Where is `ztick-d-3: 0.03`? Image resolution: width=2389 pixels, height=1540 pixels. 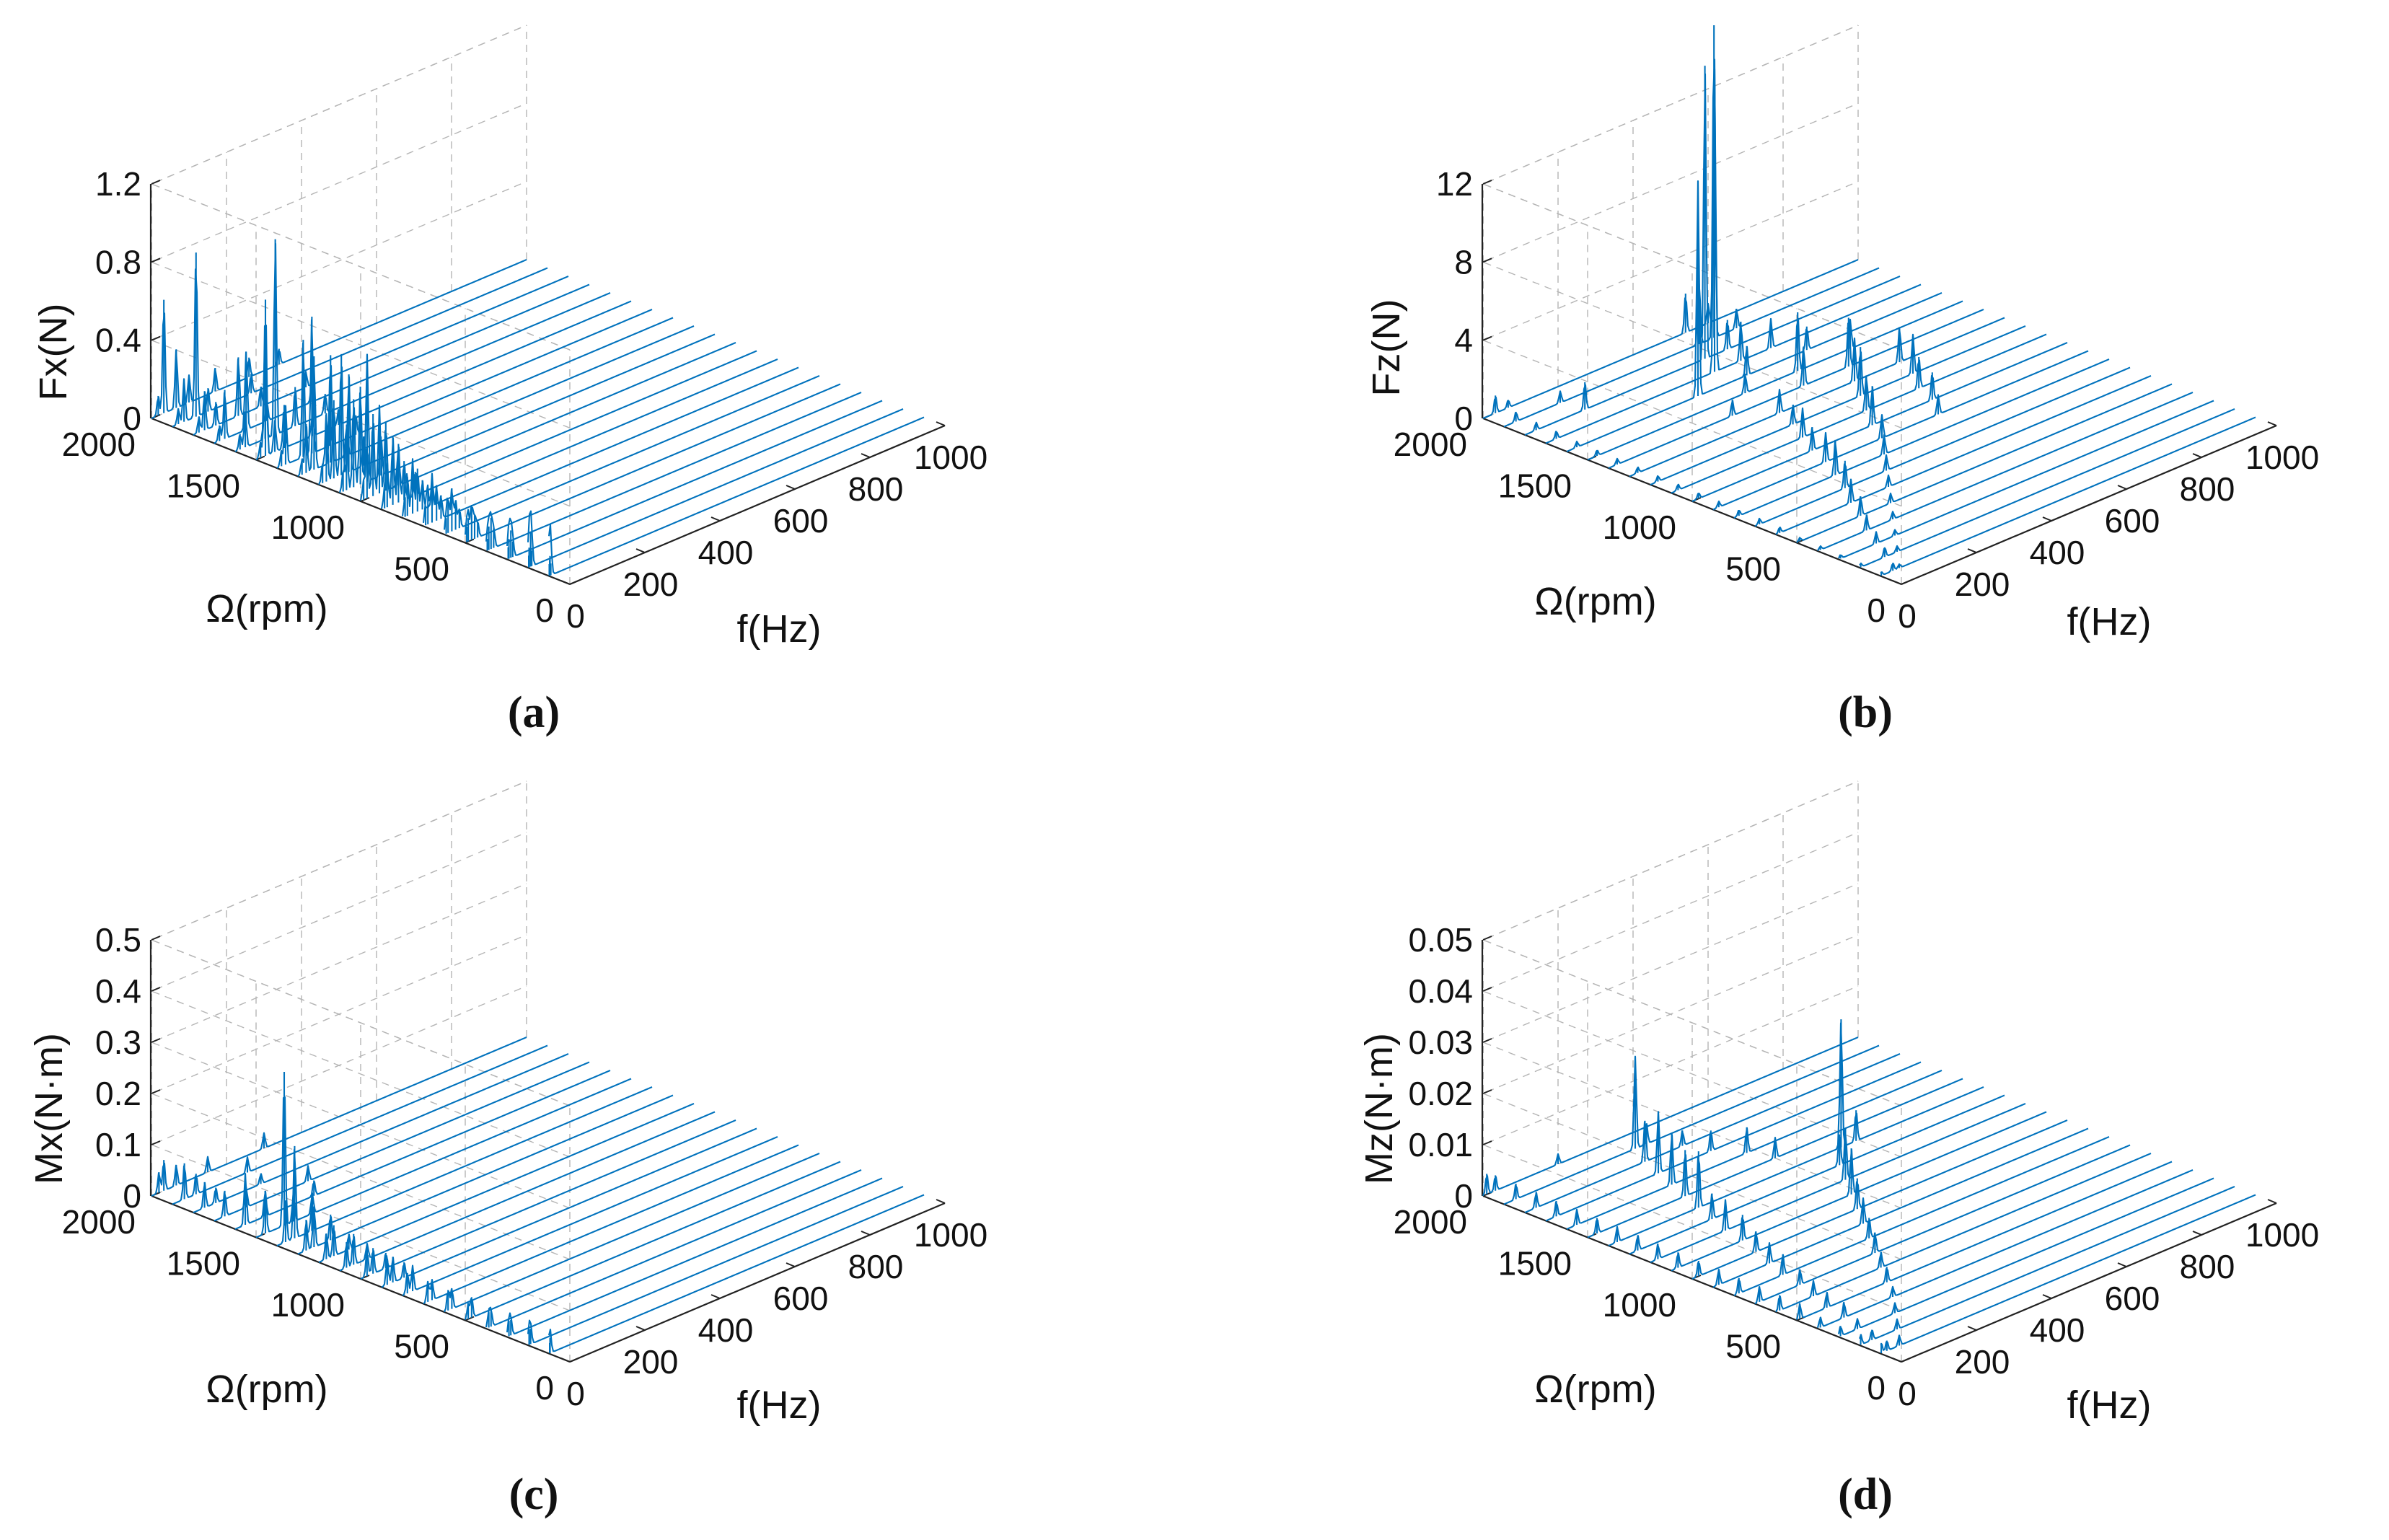
ztick-d-3: 0.03 is located at coordinates (1440, 1042).